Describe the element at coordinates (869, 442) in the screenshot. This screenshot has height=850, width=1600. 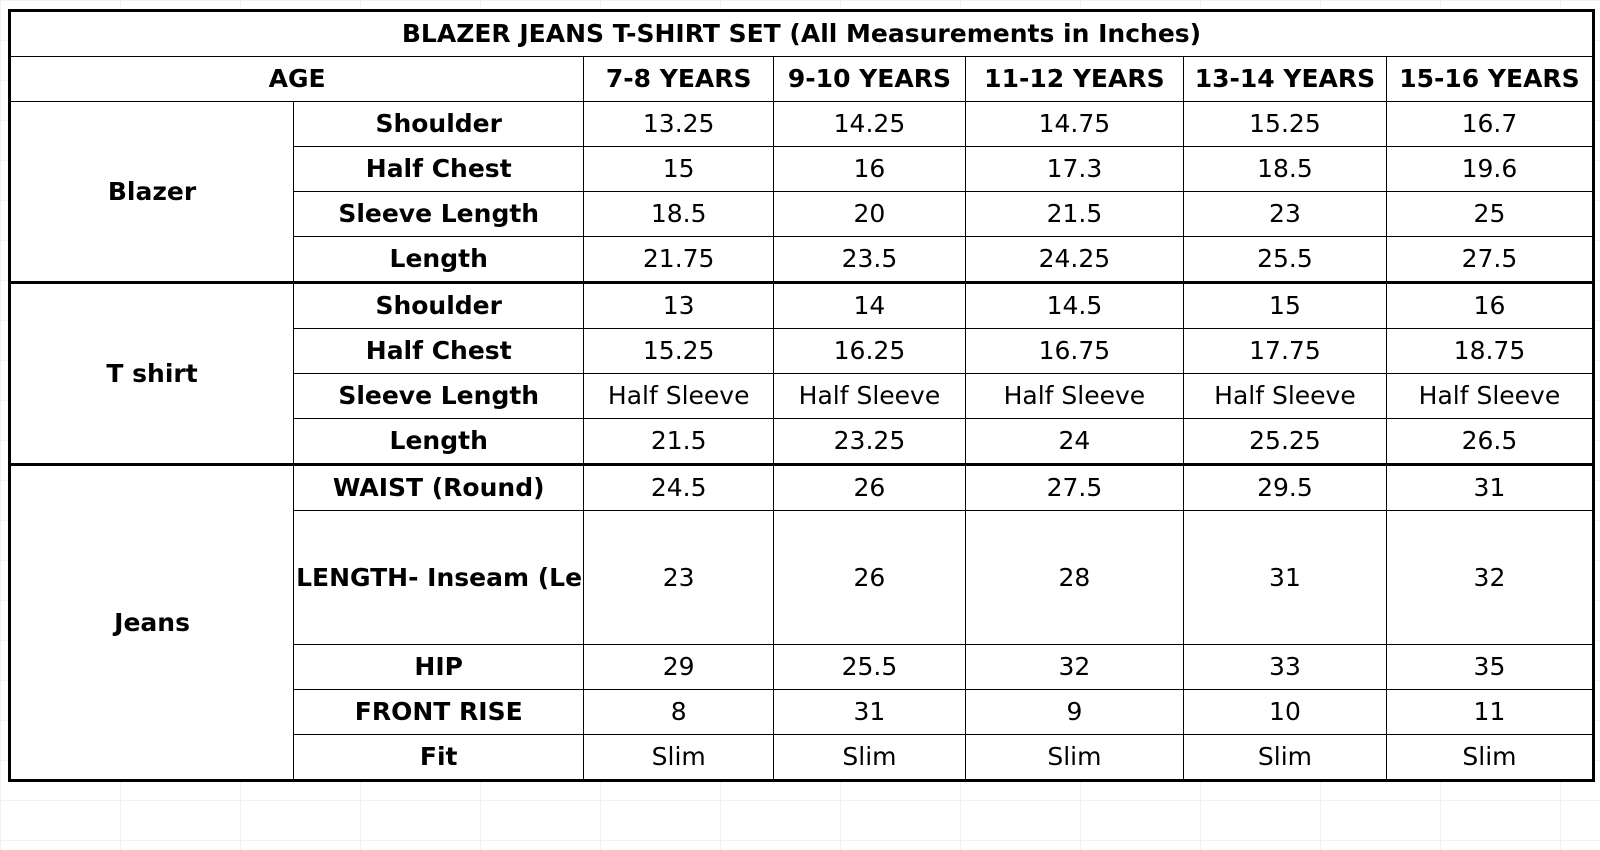
I see `table-cell: 23.25` at that location.